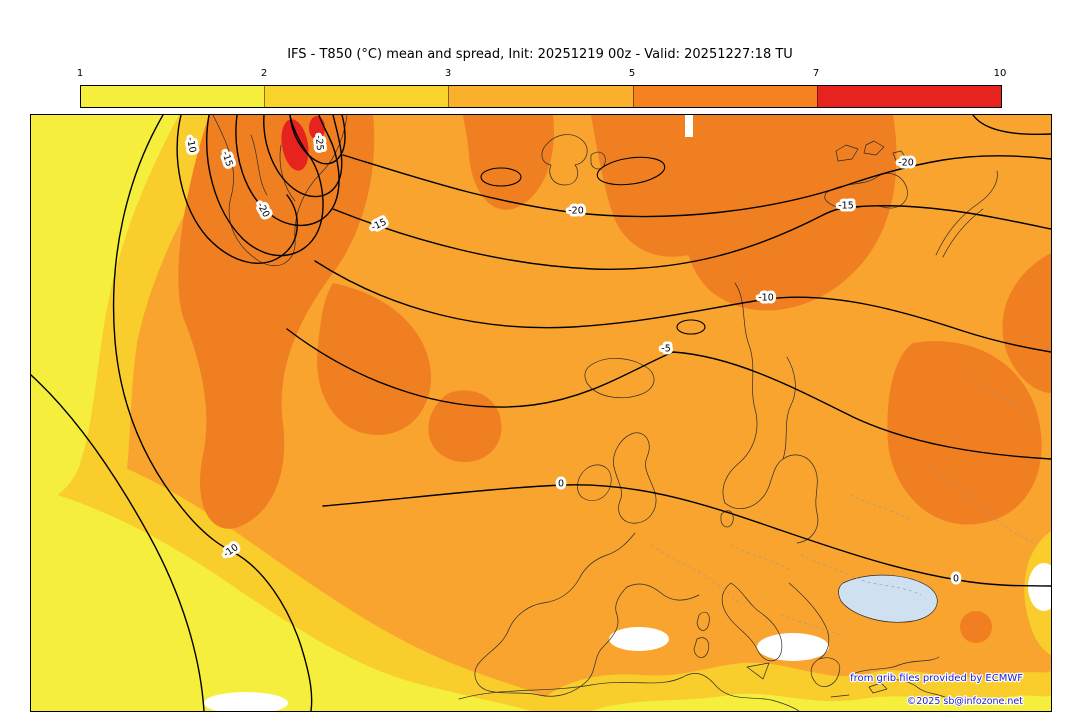 This screenshot has height=718, width=1080. Describe the element at coordinates (259, 165) in the screenshot. I see `greenland-fjord-a` at that location.